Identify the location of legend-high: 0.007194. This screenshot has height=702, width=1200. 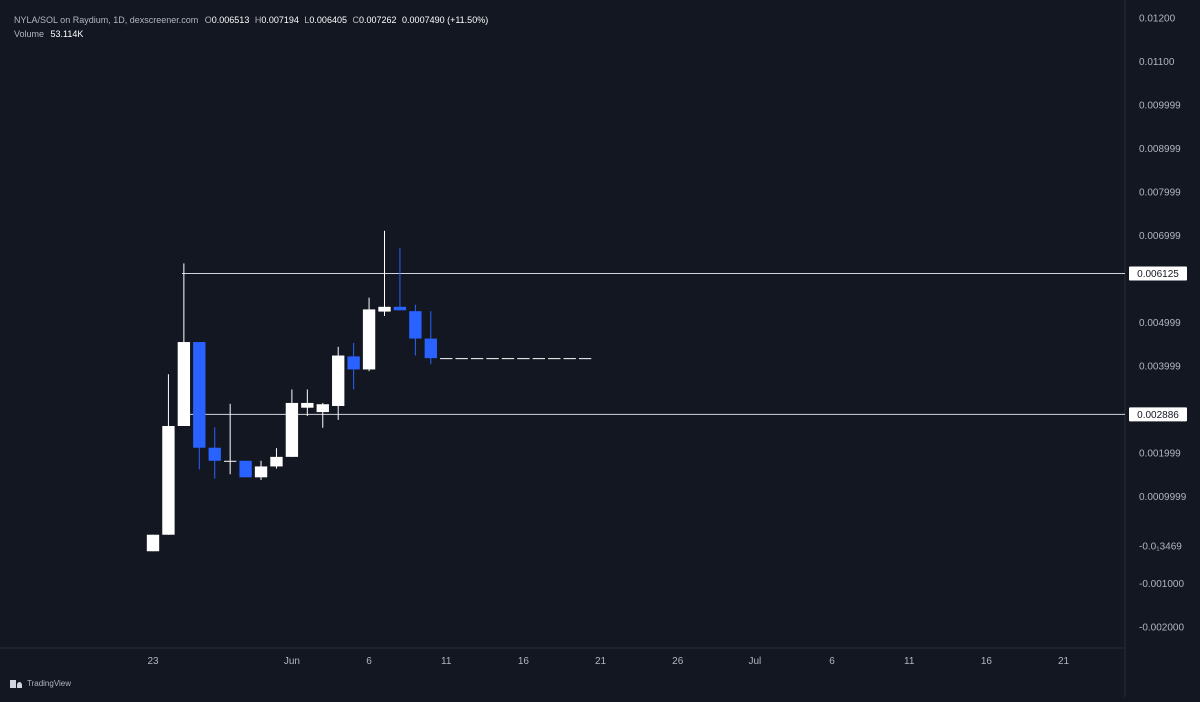
(280, 20).